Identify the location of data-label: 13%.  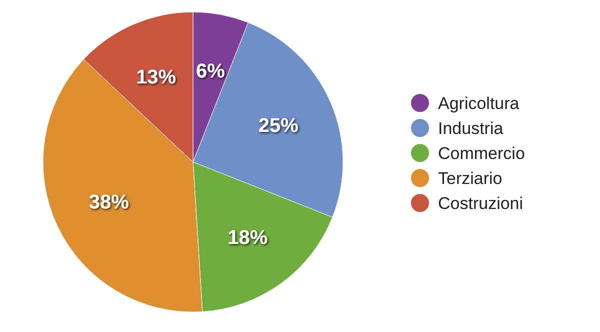
(156, 77).